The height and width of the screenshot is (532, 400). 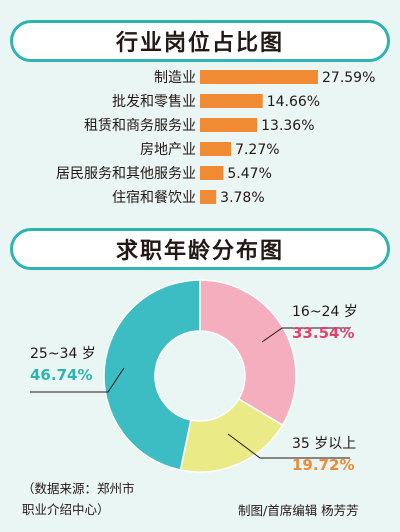 I want to click on data-source-line2: 职业介绍中心）, so click(x=66, y=509).